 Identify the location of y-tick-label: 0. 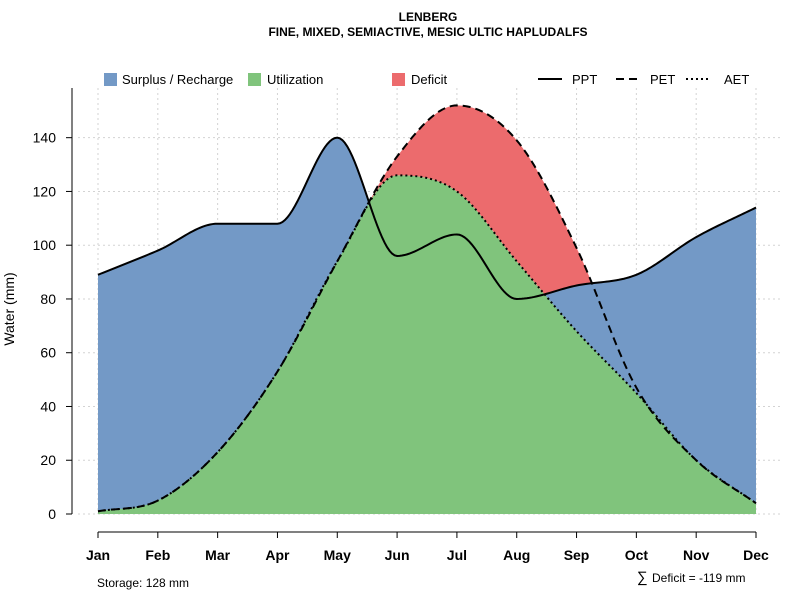
(52, 514).